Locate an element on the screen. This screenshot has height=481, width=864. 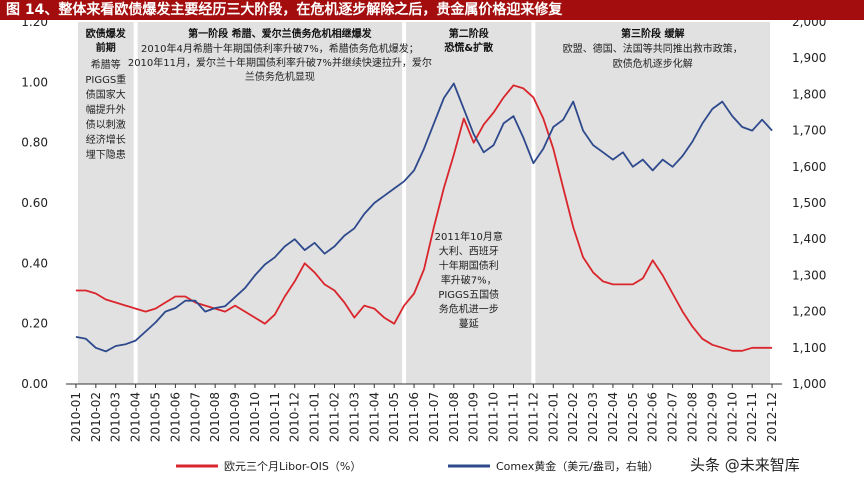
y-right-tick-label: 1,600 is located at coordinates (809, 167).